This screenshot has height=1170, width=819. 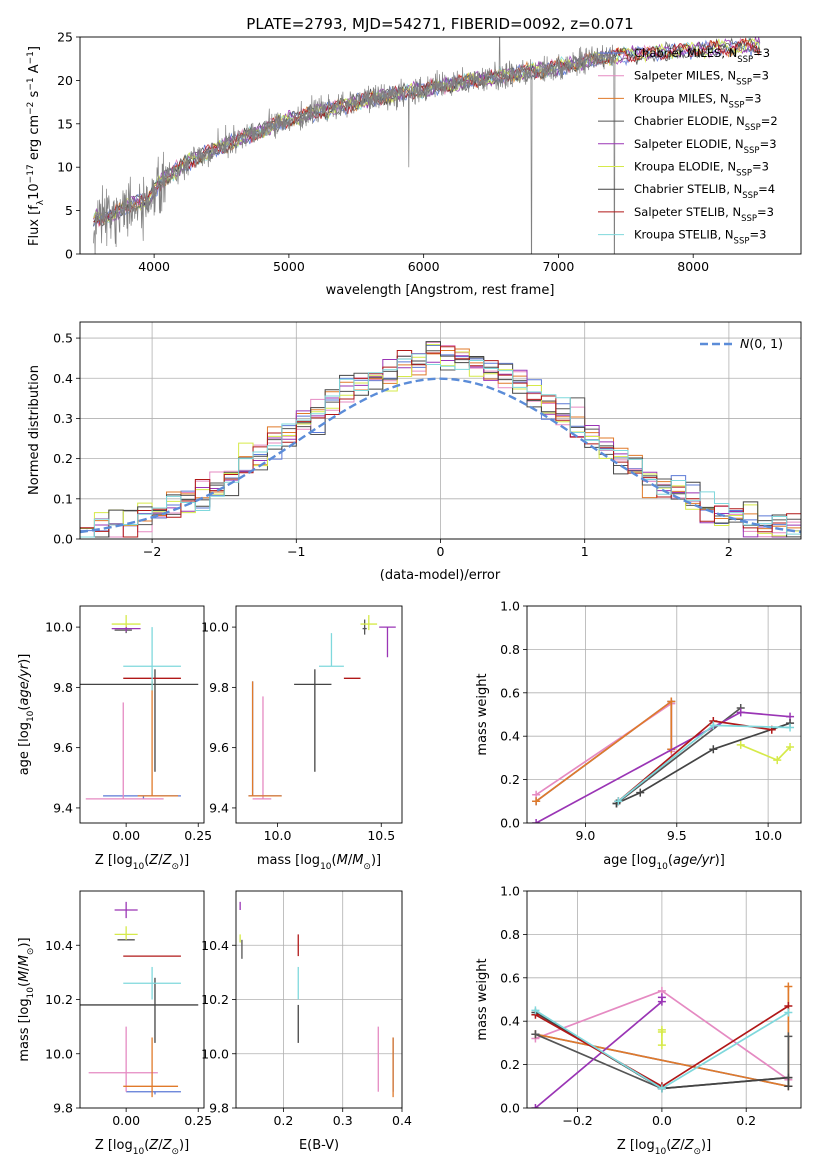 What do you see at coordinates (766, 189) in the screenshot?
I see `legend-suffix: =4` at bounding box center [766, 189].